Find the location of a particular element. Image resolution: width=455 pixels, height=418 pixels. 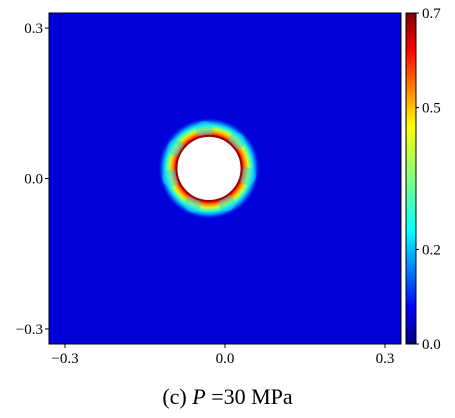

colorbar-tick-label: 0.7 is located at coordinates (431, 14).